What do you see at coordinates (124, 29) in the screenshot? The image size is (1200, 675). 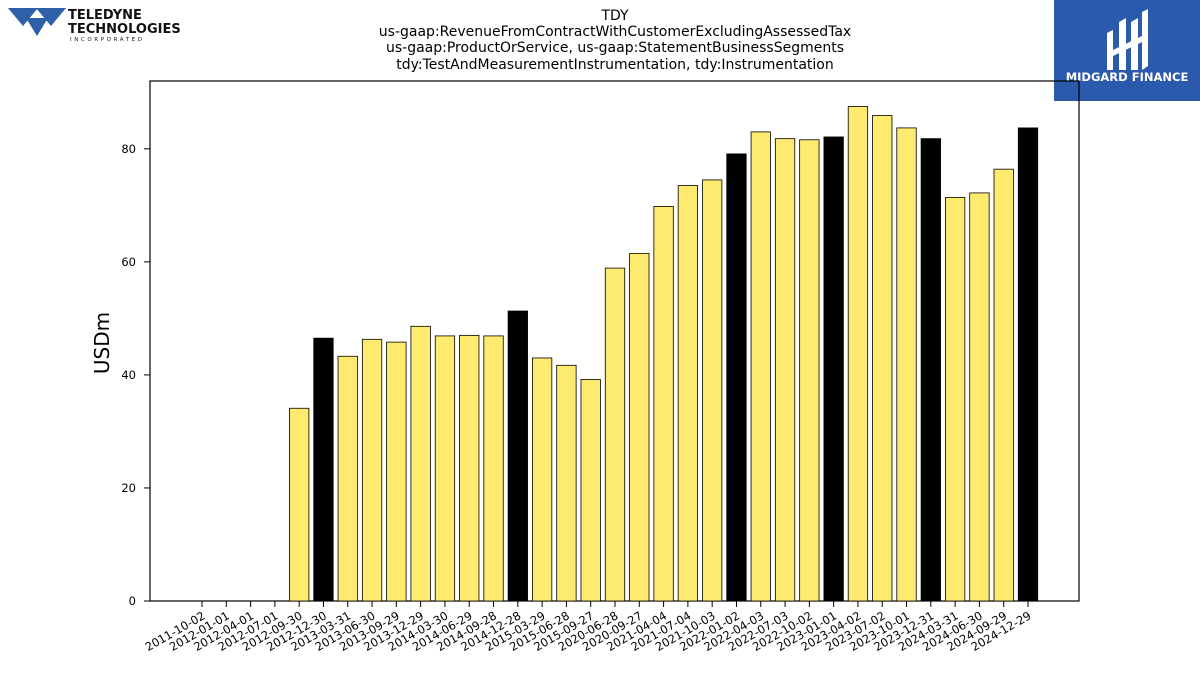 I see `company-name-line2: TECHNOLOGIES` at bounding box center [124, 29].